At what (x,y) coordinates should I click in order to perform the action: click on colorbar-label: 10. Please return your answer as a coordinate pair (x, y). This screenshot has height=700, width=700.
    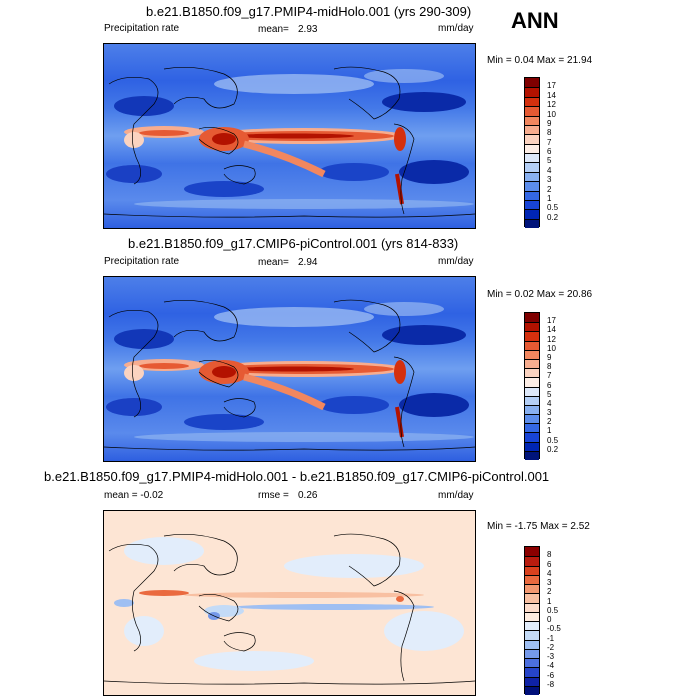
    Looking at the image, I should click on (551, 348).